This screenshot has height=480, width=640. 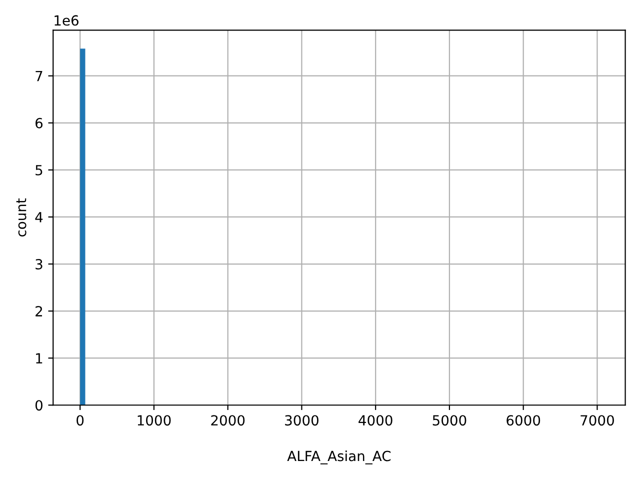 I want to click on x-tick-label: 7000, so click(x=597, y=420).